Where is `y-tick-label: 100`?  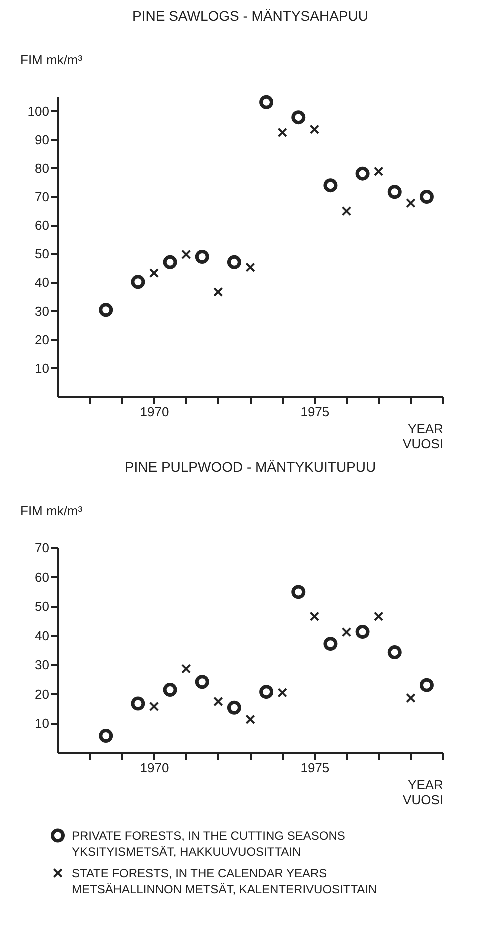
y-tick-label: 100 is located at coordinates (39, 111).